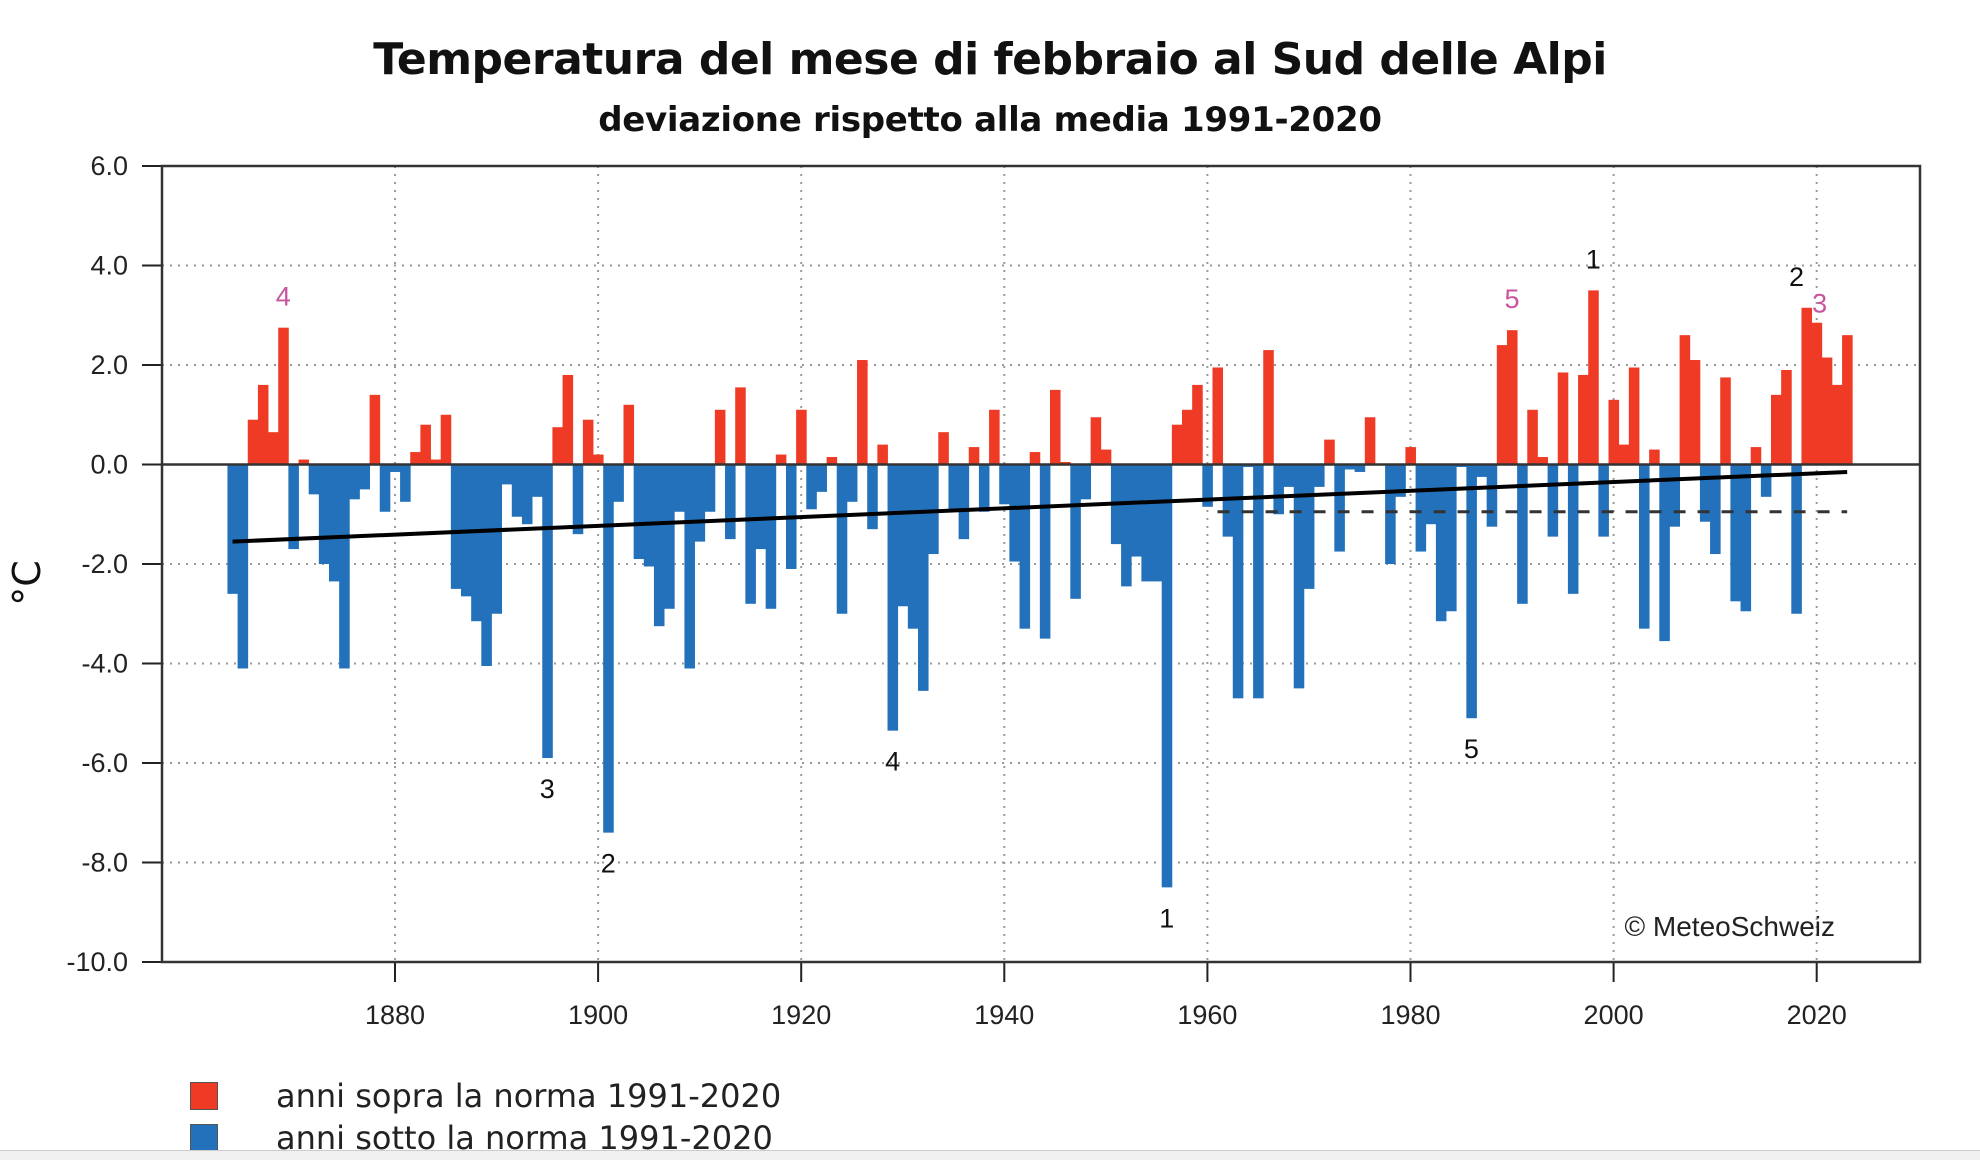  What do you see at coordinates (990, 1155) in the screenshot?
I see `bottom-divider` at bounding box center [990, 1155].